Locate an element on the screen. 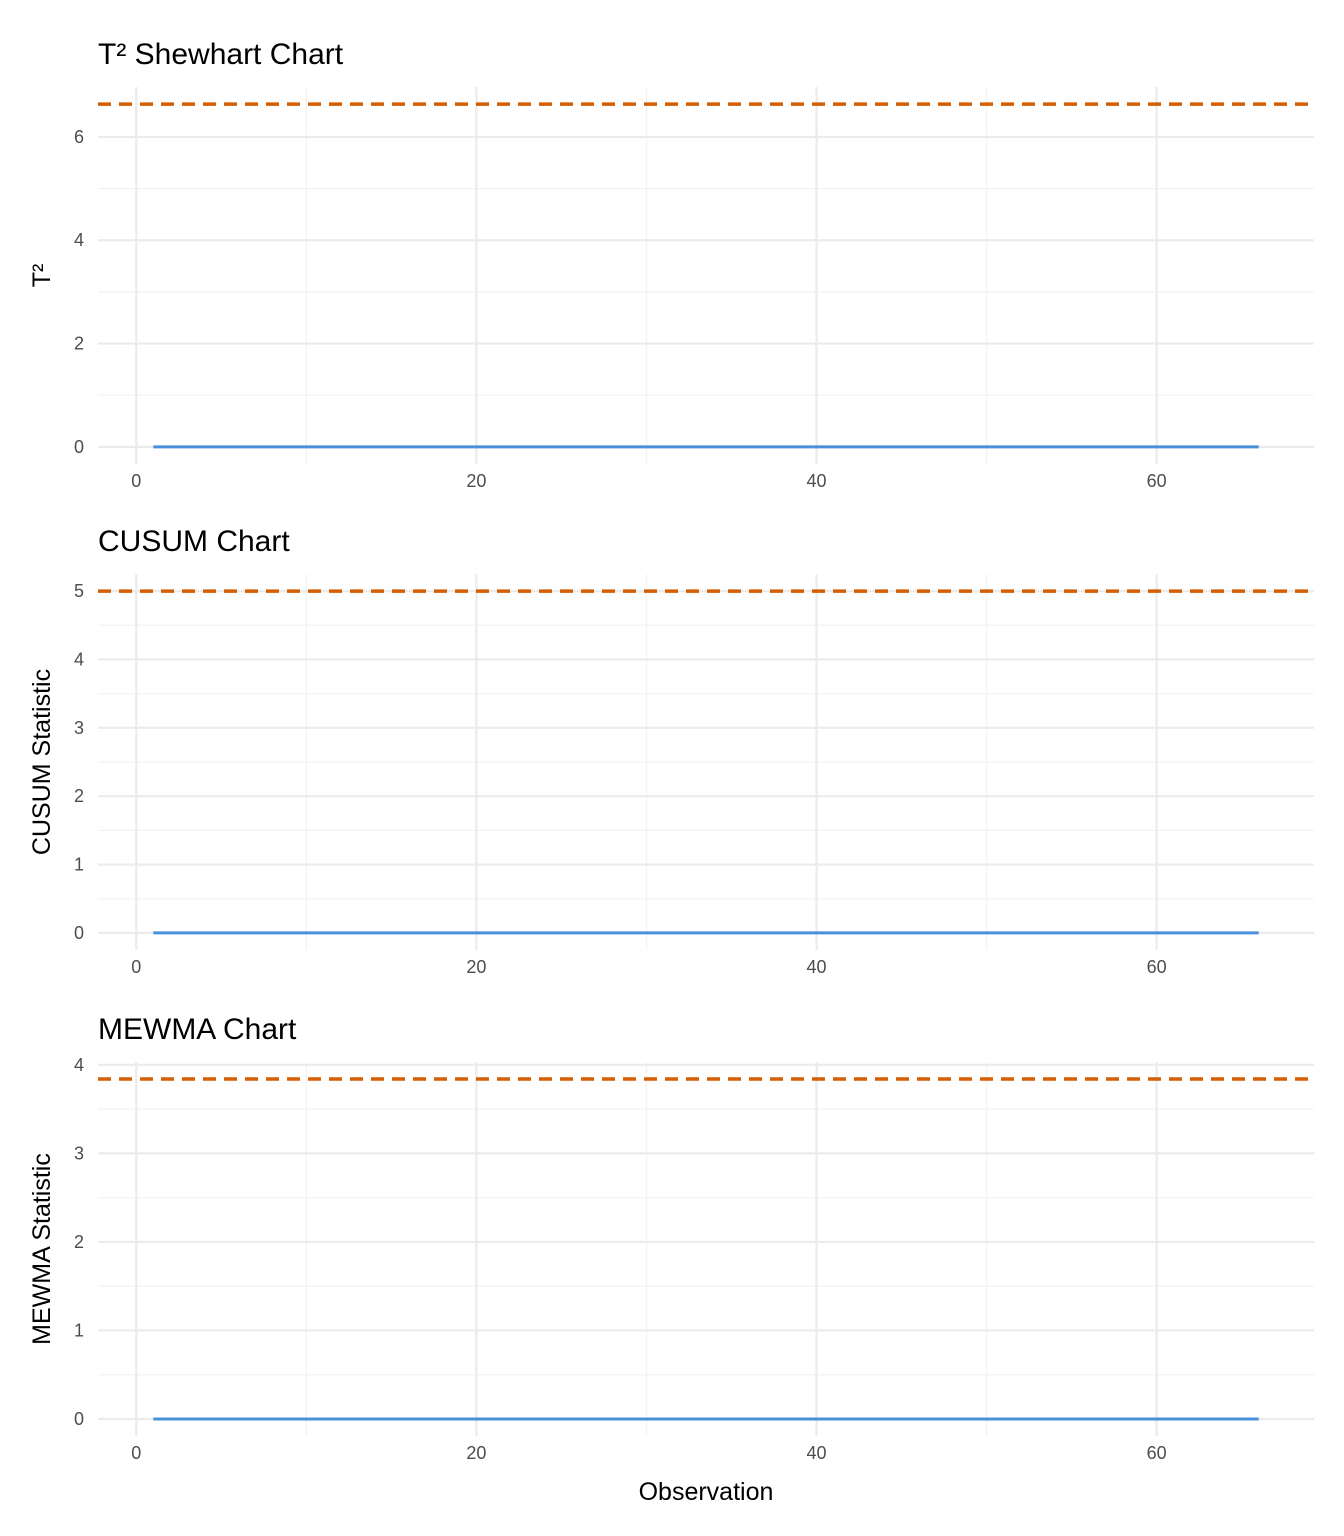 Image resolution: width=1344 pixels, height=1536 pixels. chart-title: CUSUM Chart is located at coordinates (194, 541).